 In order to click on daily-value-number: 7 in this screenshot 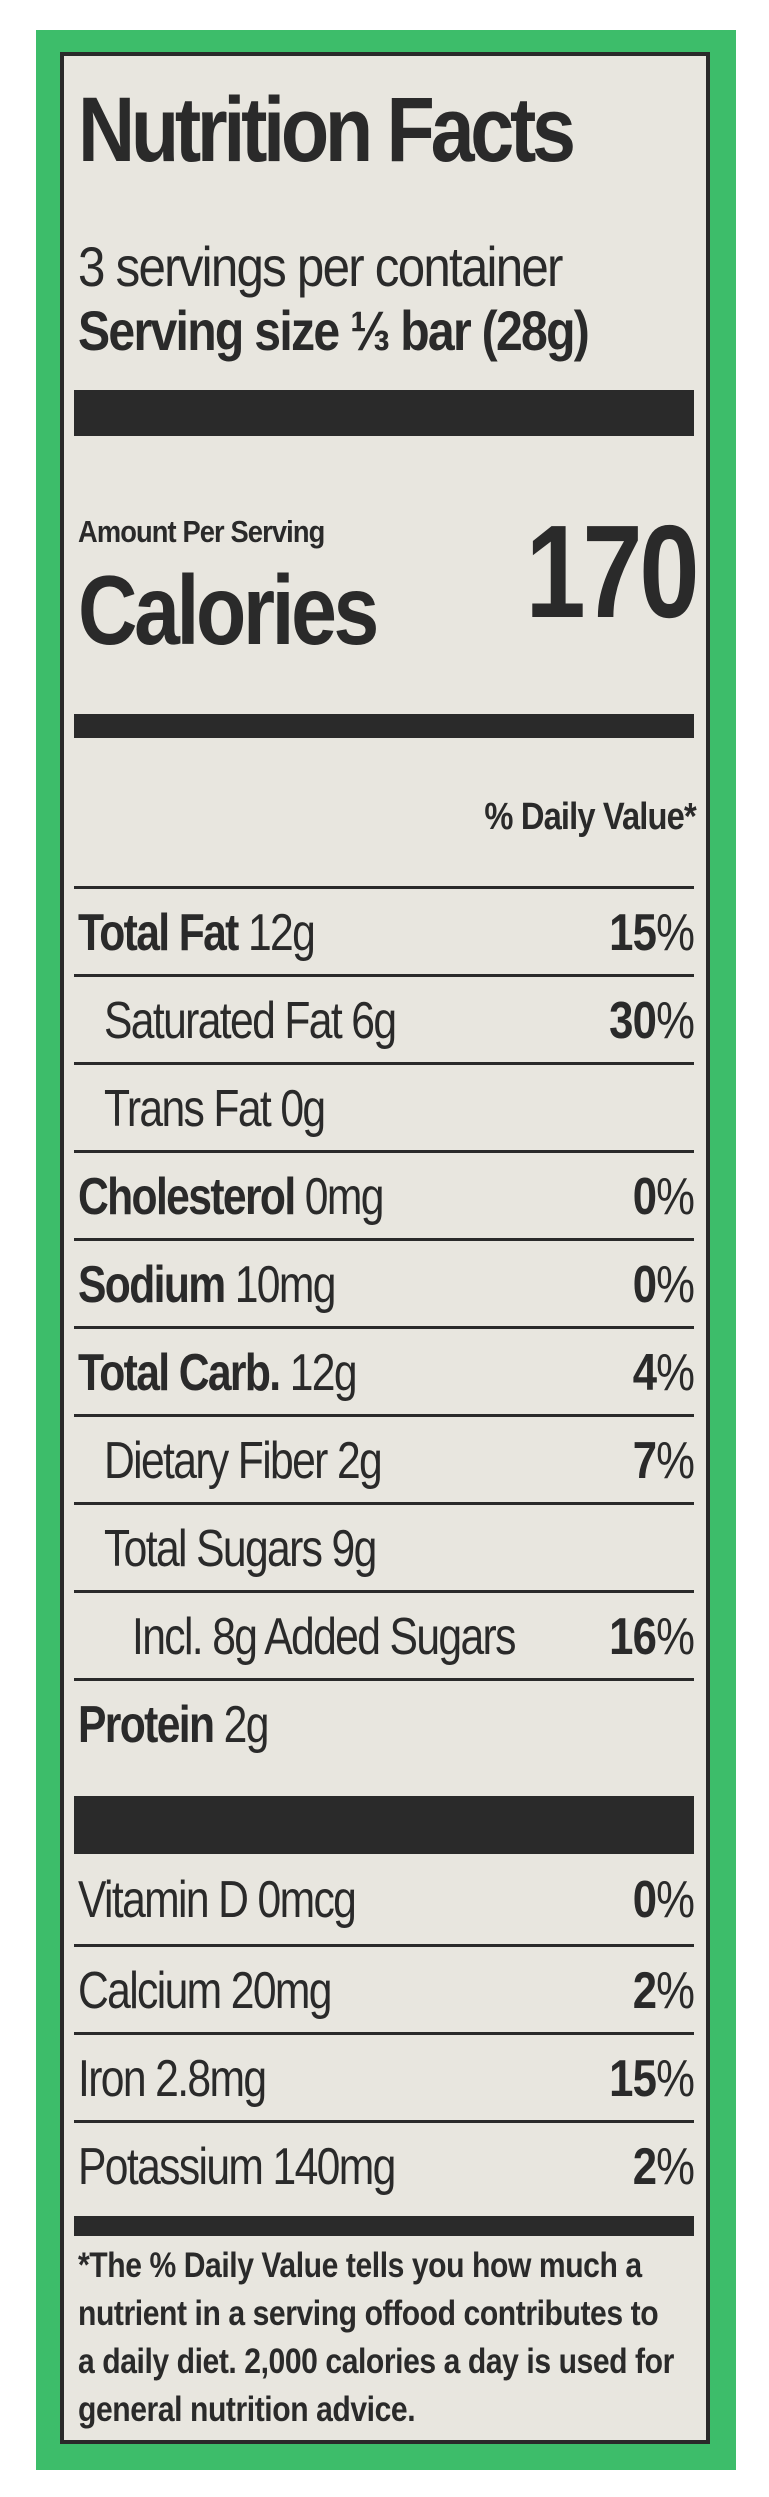, I will do `click(644, 1461)`.